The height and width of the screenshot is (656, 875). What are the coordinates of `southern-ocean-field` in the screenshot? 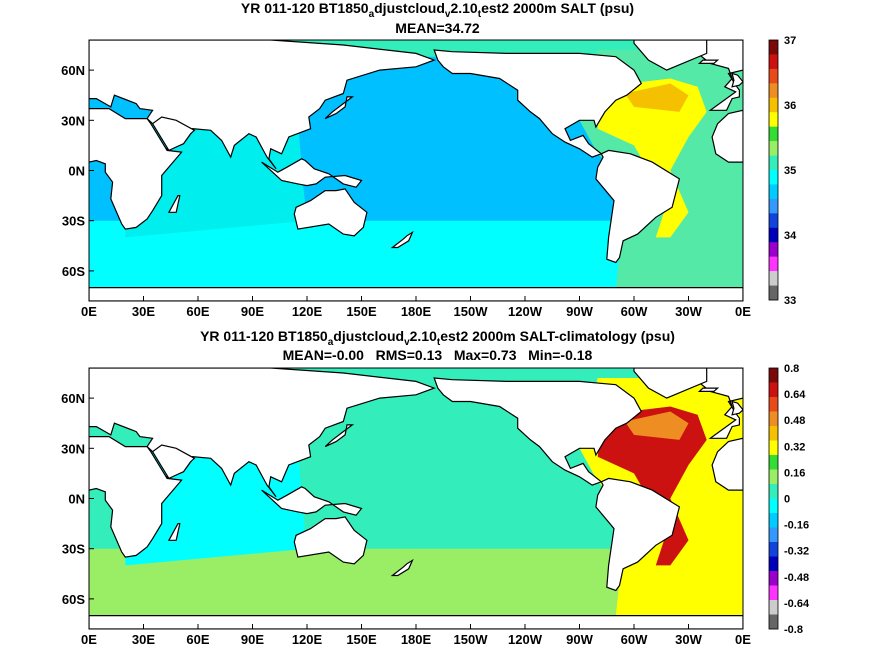 It's located at (416, 255).